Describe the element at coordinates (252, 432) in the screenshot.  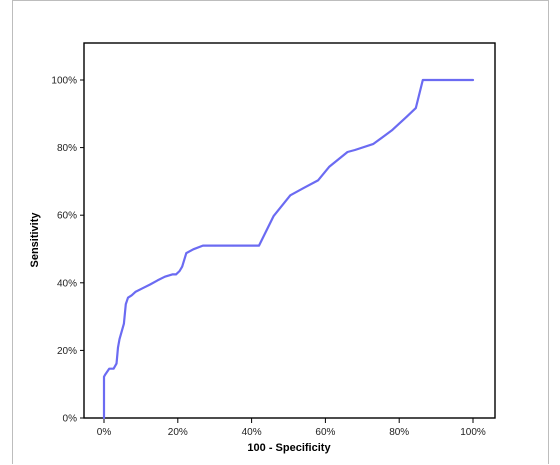
I see `x-tick-label: 40%` at that location.